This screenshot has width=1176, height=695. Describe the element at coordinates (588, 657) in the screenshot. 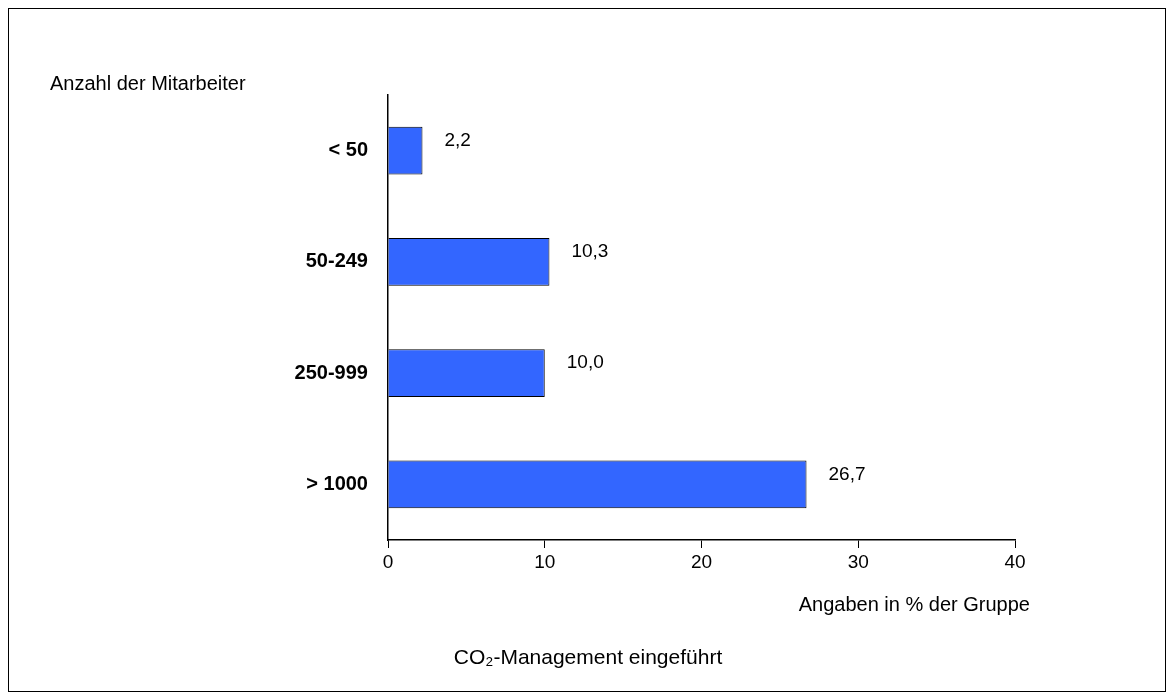

I see `text: CO₂-Management eingeführt` at that location.